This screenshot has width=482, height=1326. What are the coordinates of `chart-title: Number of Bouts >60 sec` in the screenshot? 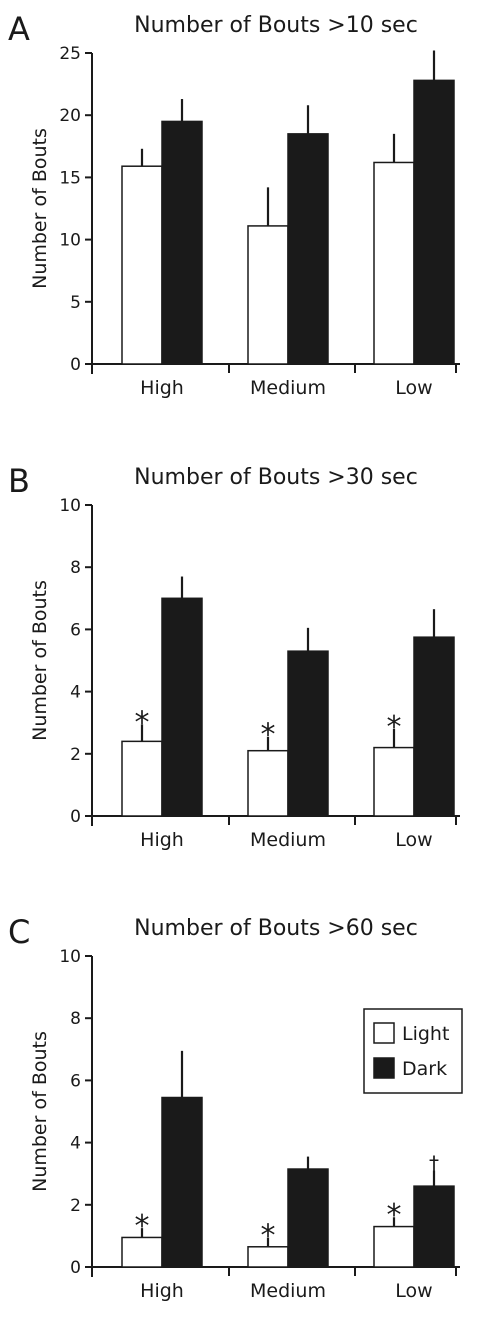 It's located at (276, 928).